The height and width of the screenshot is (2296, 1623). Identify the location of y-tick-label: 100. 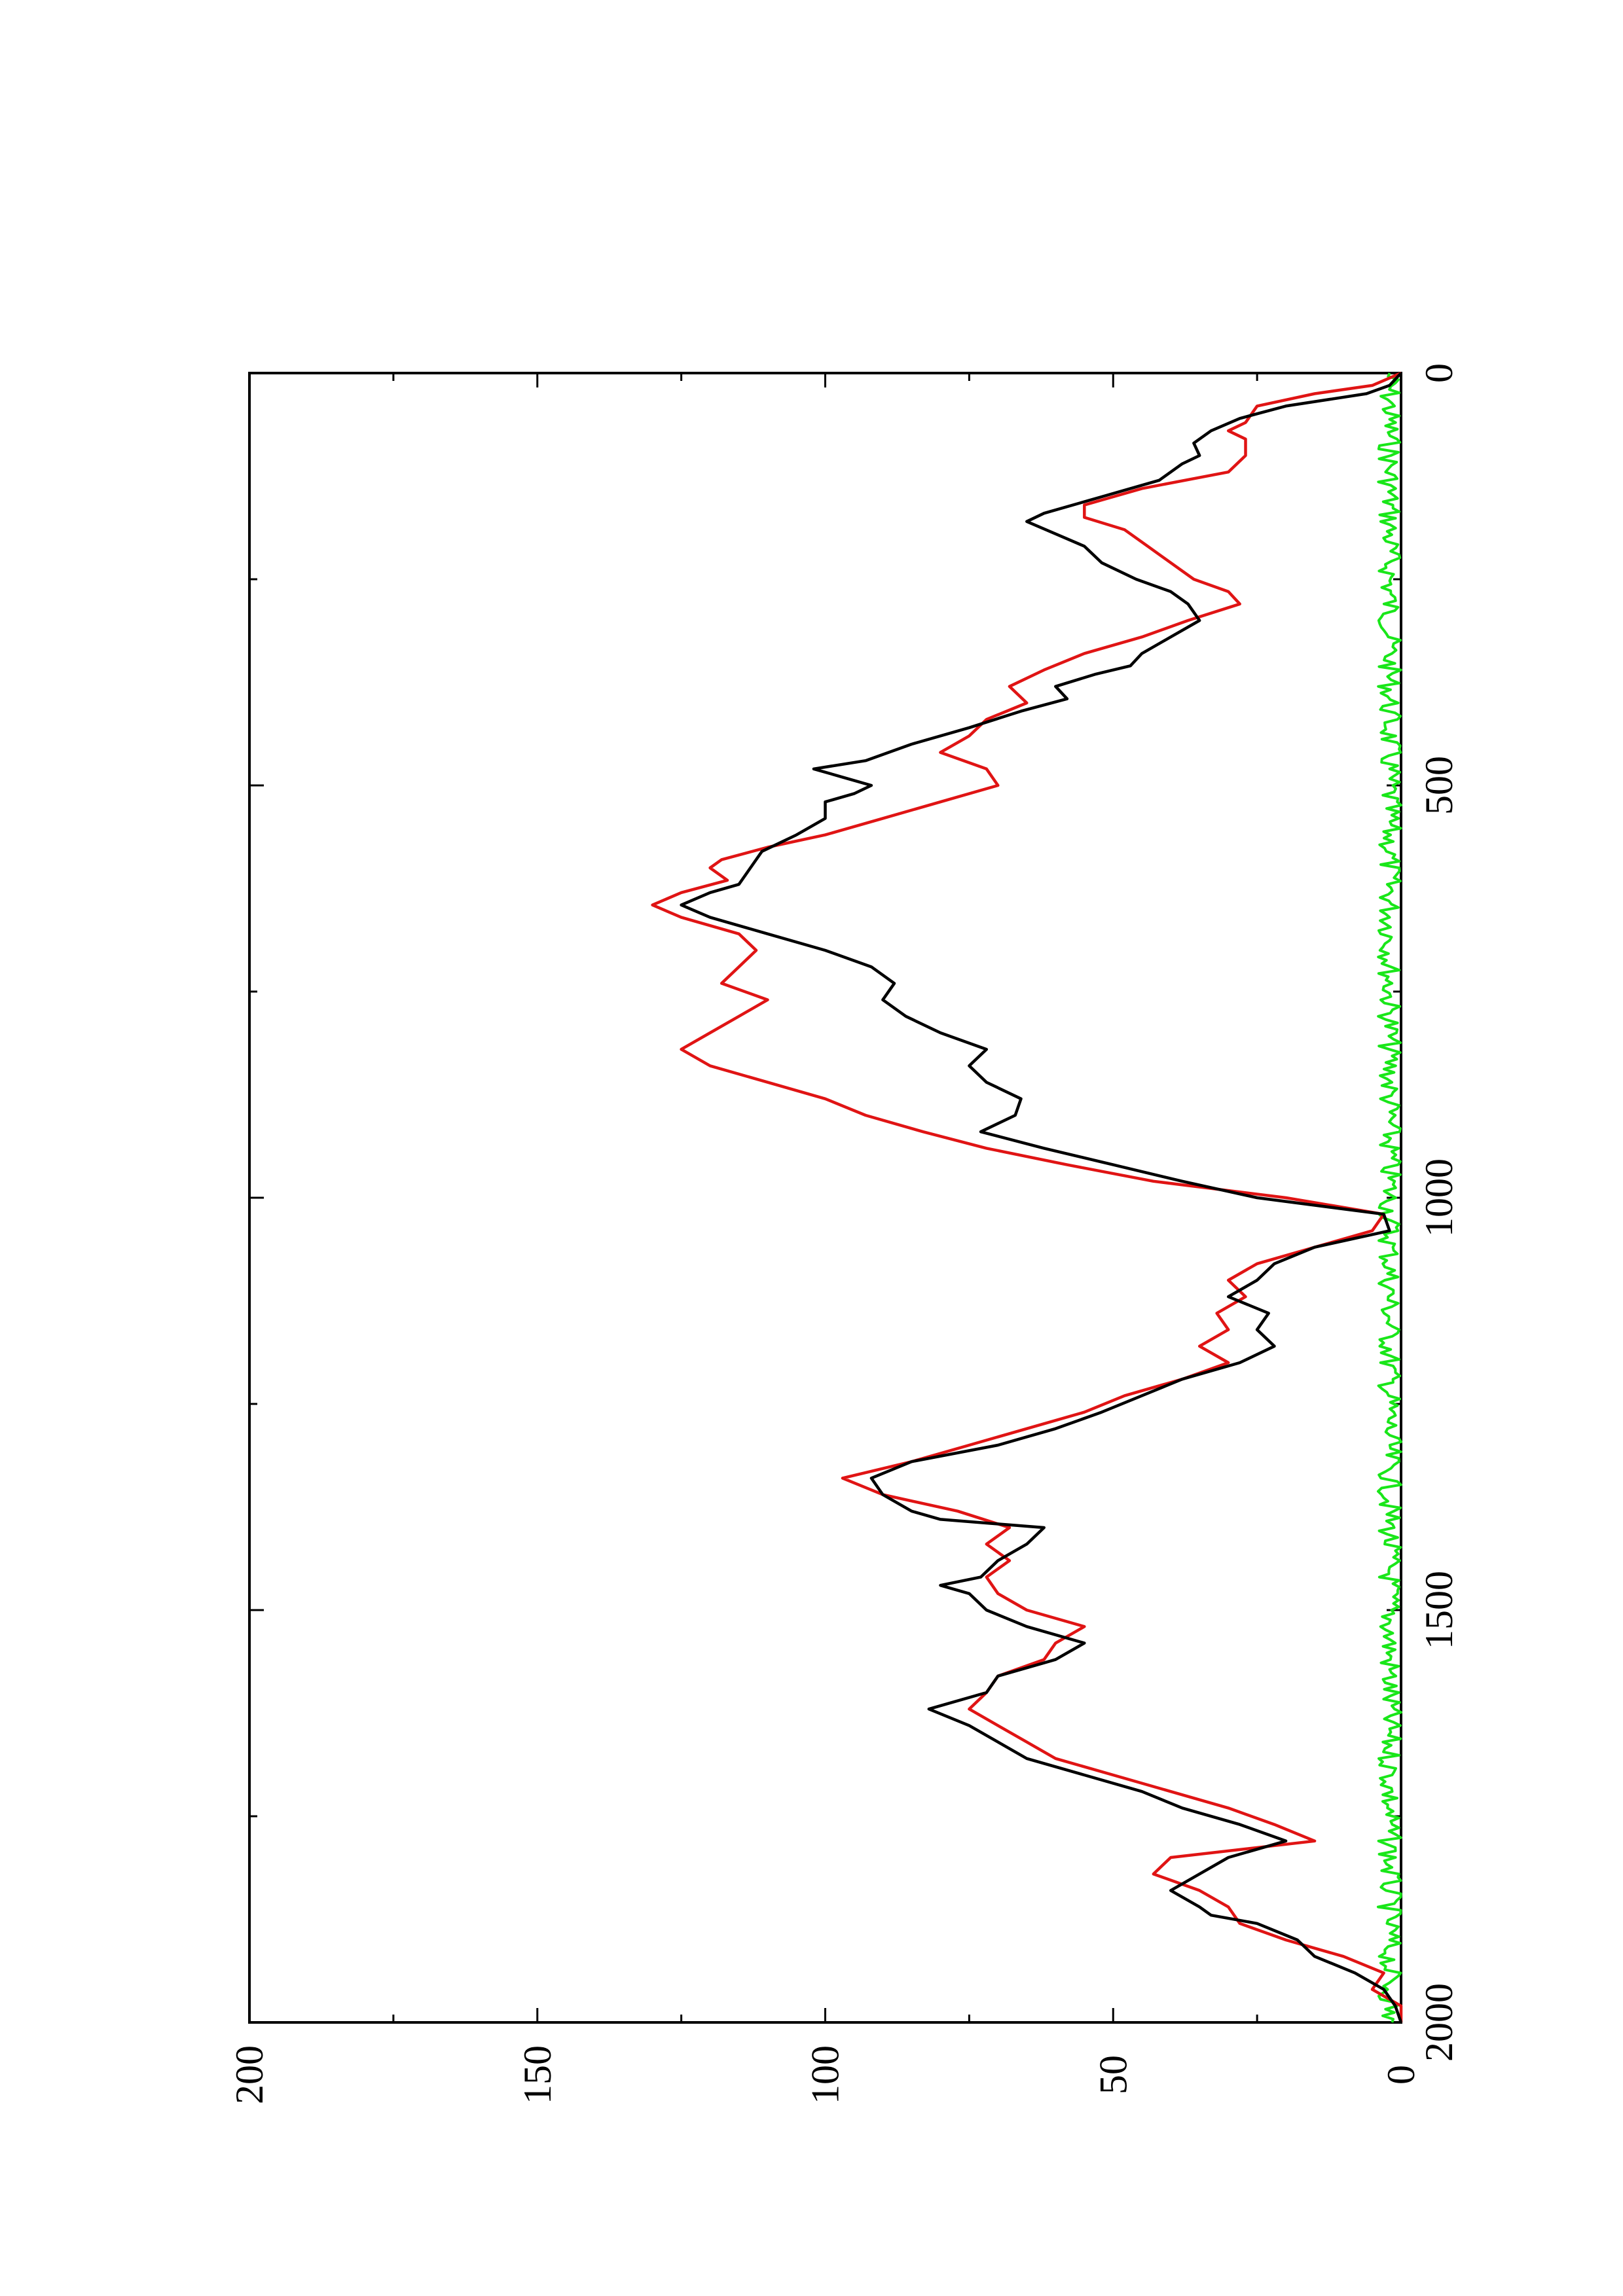
(825, 2074).